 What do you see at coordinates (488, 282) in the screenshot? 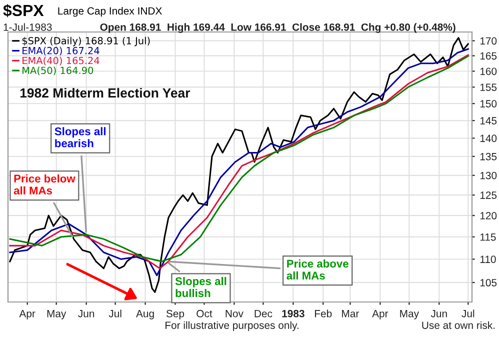
I see `y-tick-label: 105` at bounding box center [488, 282].